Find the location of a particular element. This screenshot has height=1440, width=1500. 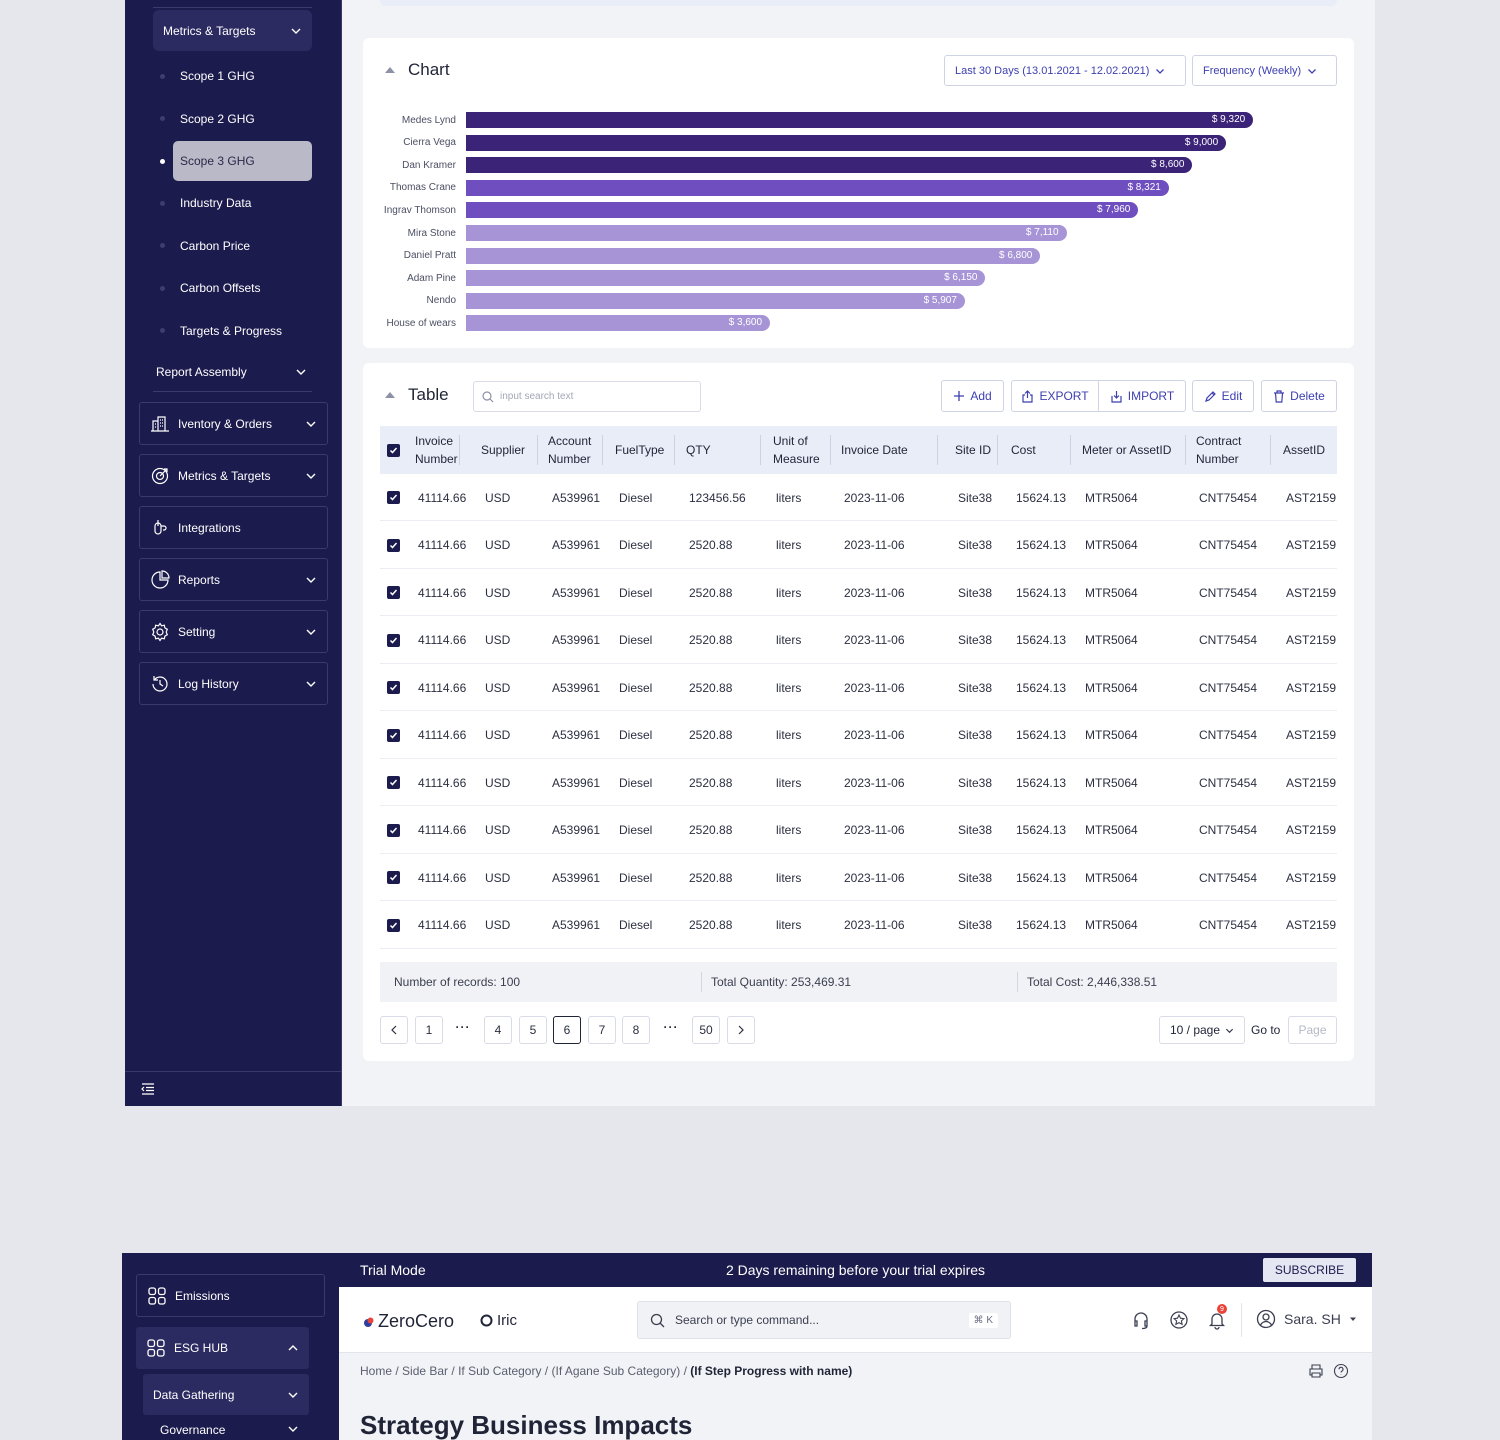

sidebar-item-integrations: Integrations is located at coordinates (233, 527).